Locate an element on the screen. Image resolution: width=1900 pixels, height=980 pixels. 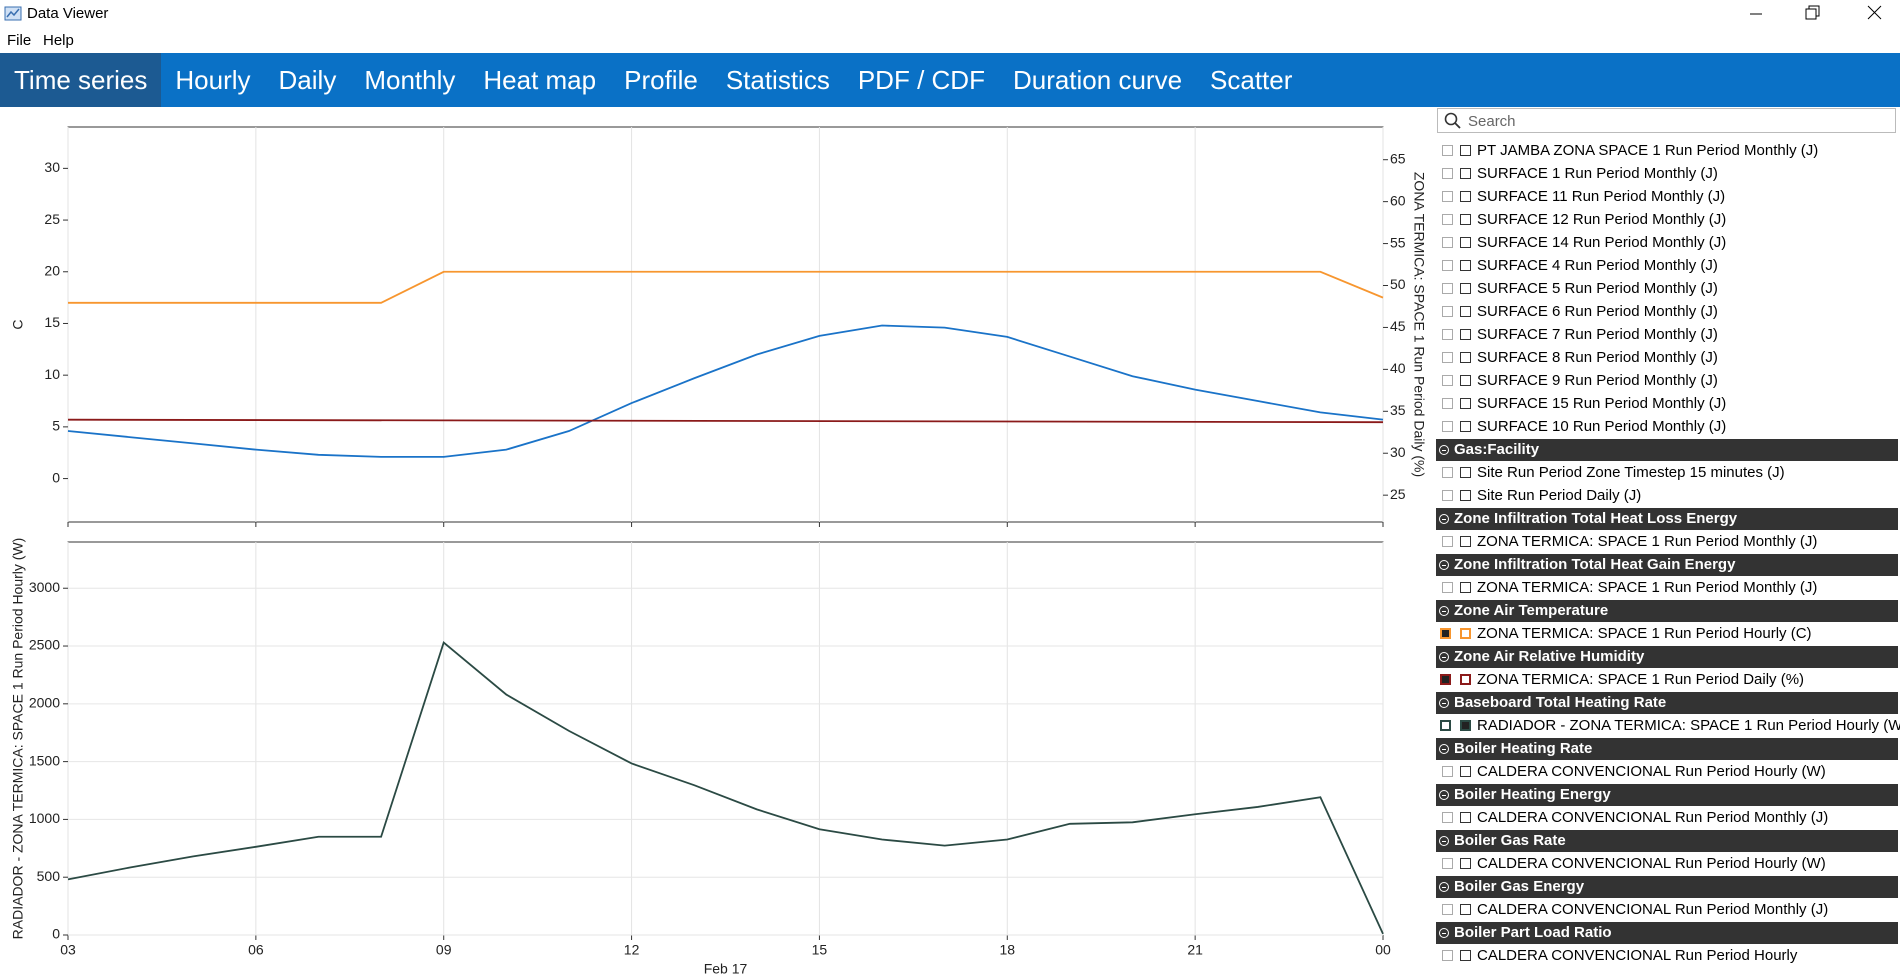
series-item: SURFACE 10 Run Period Monthly (J) is located at coordinates (1667, 427).